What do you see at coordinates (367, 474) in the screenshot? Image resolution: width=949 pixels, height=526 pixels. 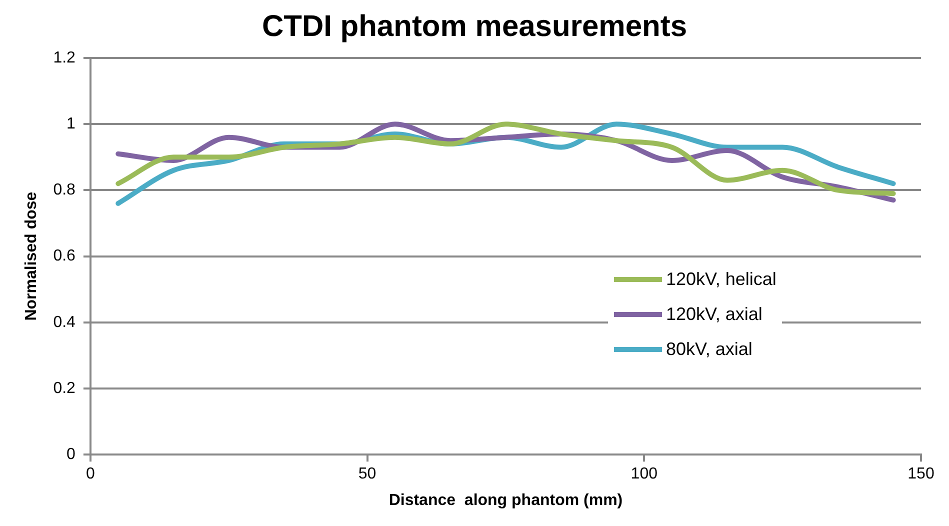 I see `x-tick-label: 50` at bounding box center [367, 474].